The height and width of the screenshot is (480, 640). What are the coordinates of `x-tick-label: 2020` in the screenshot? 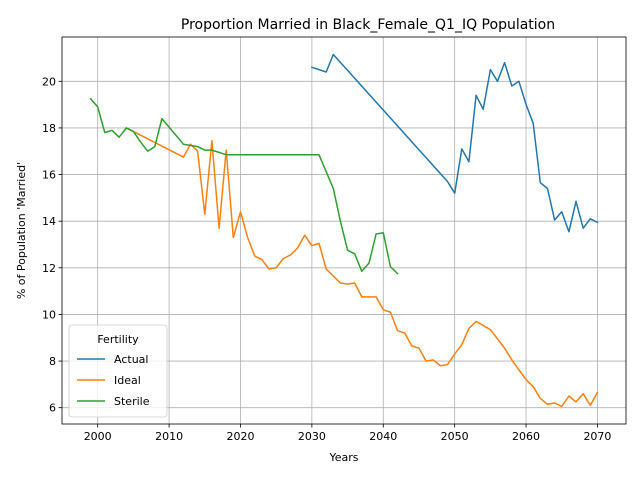 It's located at (240, 436).